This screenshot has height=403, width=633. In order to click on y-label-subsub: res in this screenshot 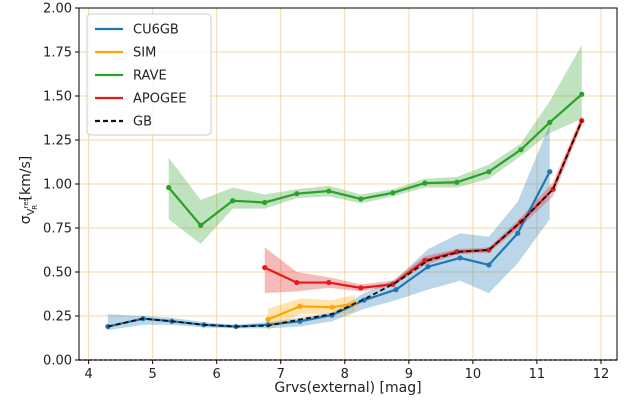, I will do `click(26, 202)`.